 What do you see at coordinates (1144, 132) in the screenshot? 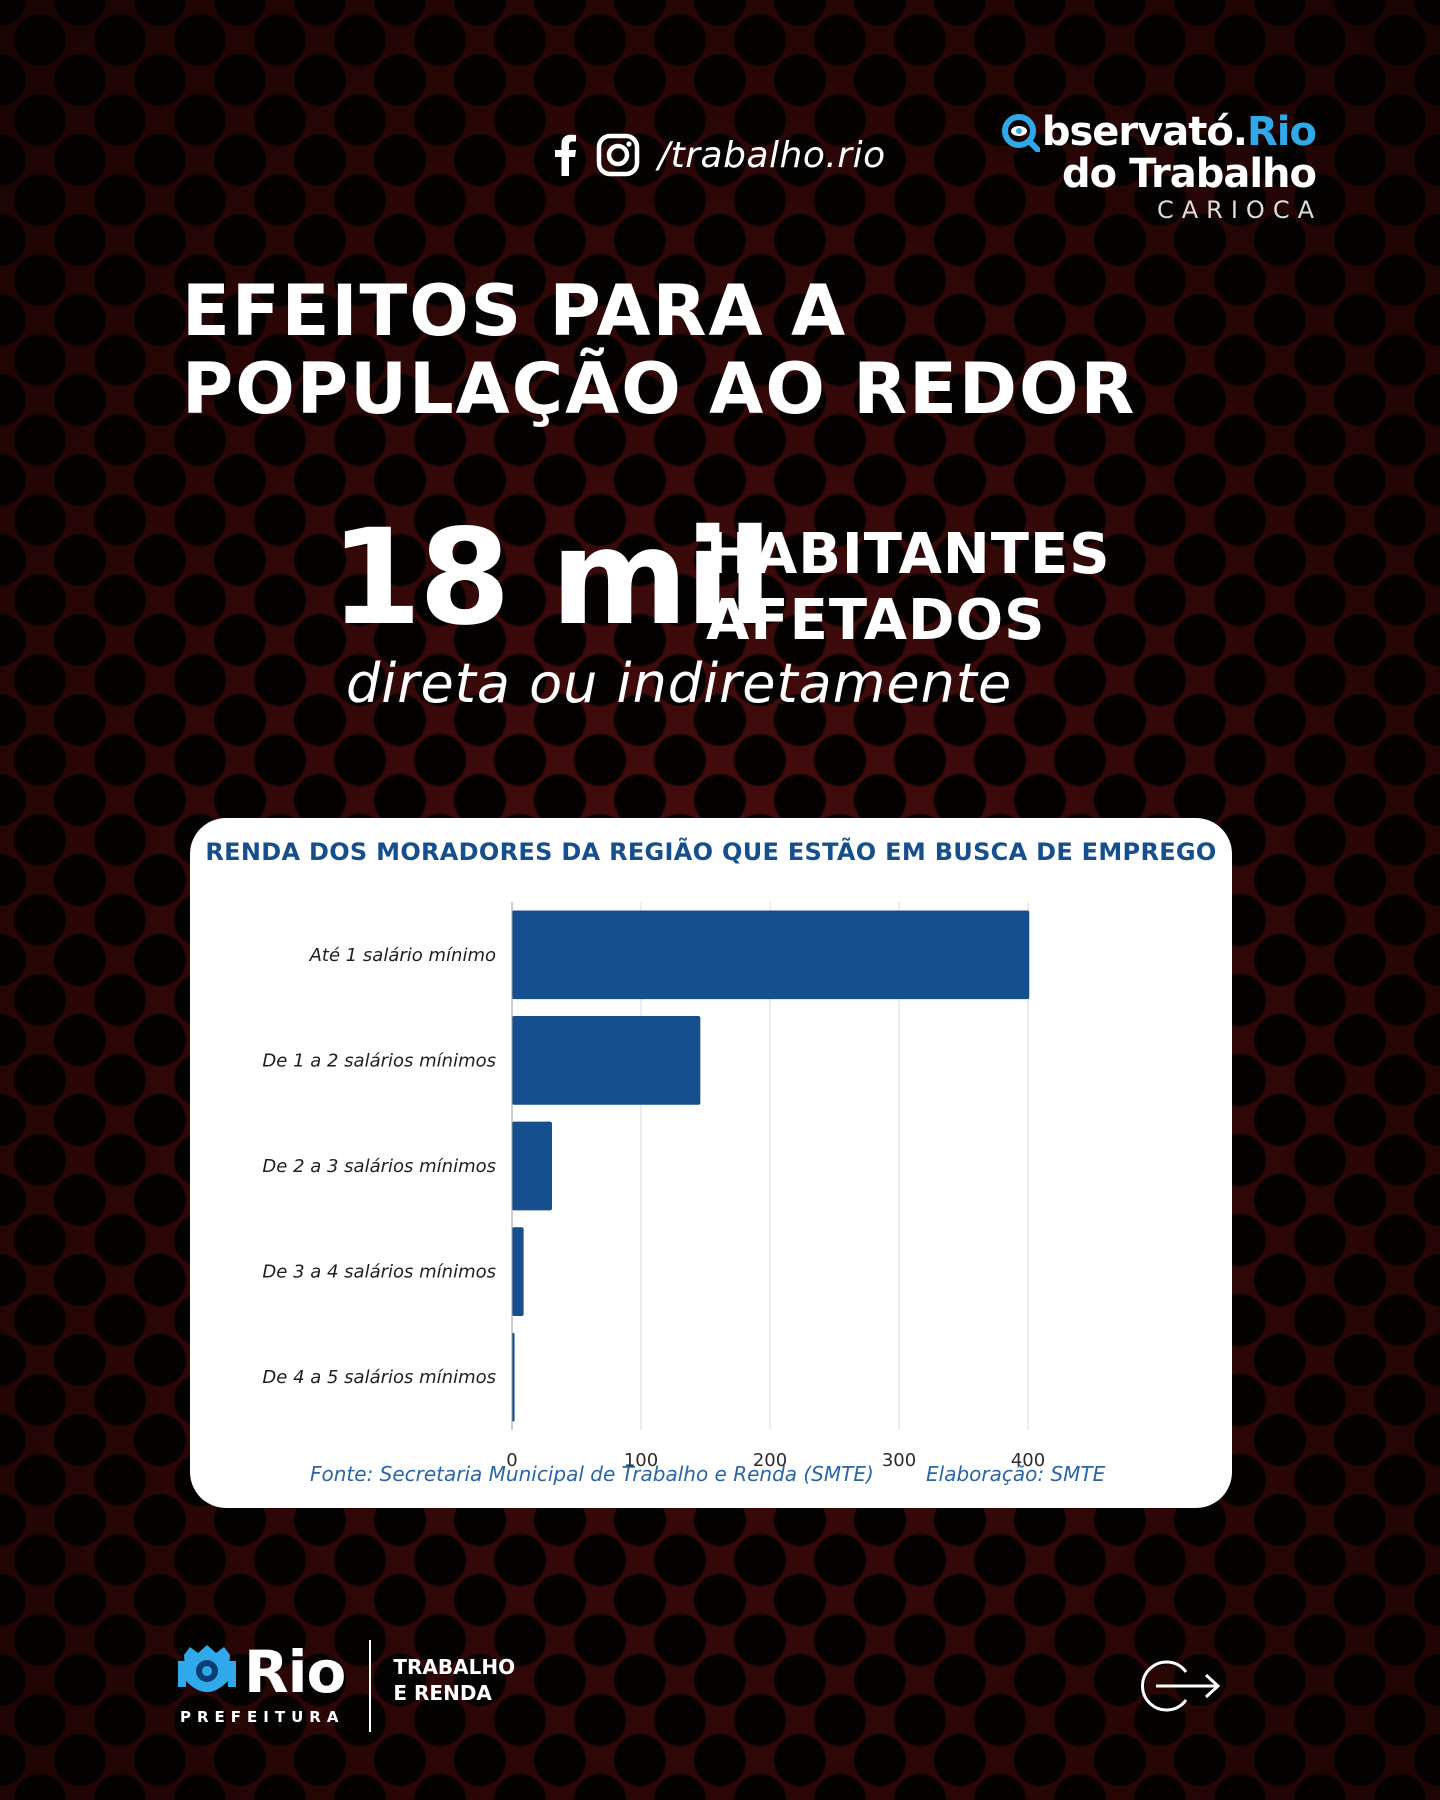
I see `brand-name-a: bservató.` at bounding box center [1144, 132].